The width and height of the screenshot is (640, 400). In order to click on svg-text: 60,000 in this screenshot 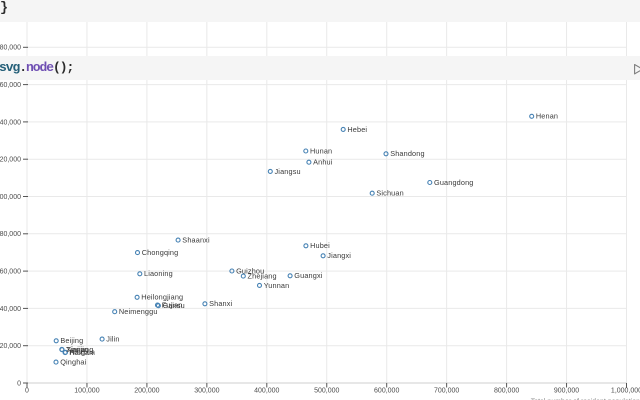, I will do `click(10, 272)`.